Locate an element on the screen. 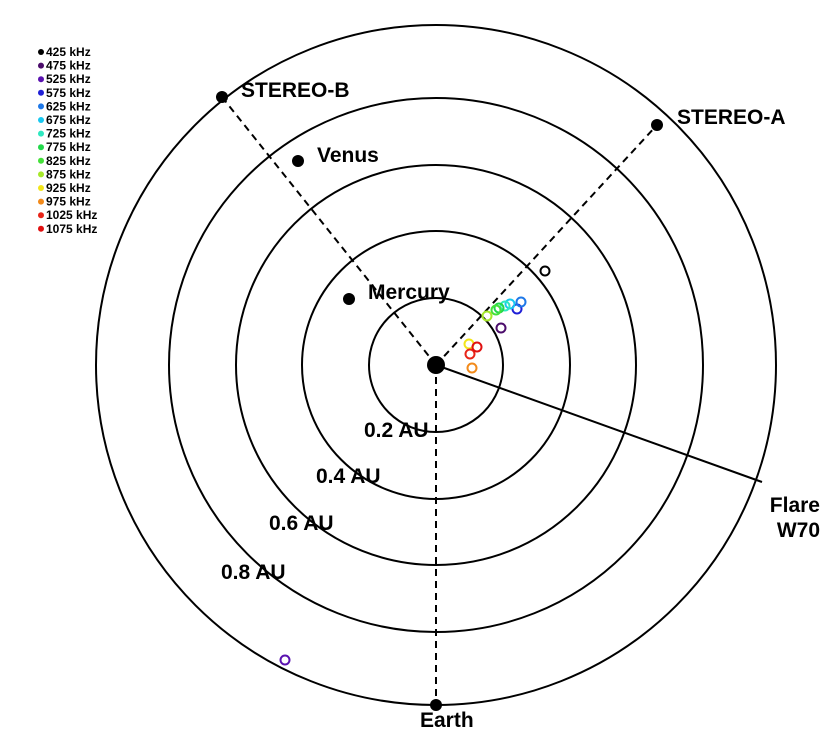 This screenshot has height=753, width=830. legend-label: 925 kHz is located at coordinates (68, 188).